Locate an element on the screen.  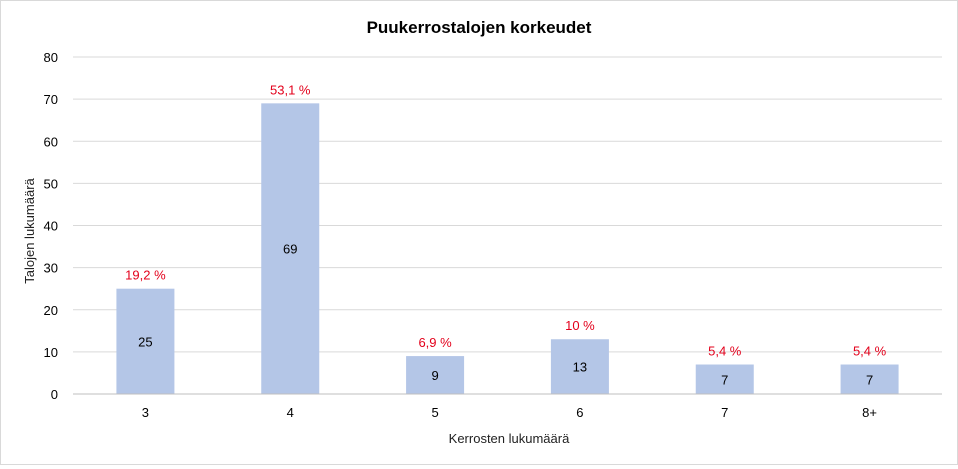
bar-percent-label: 53,1 % is located at coordinates (290, 89).